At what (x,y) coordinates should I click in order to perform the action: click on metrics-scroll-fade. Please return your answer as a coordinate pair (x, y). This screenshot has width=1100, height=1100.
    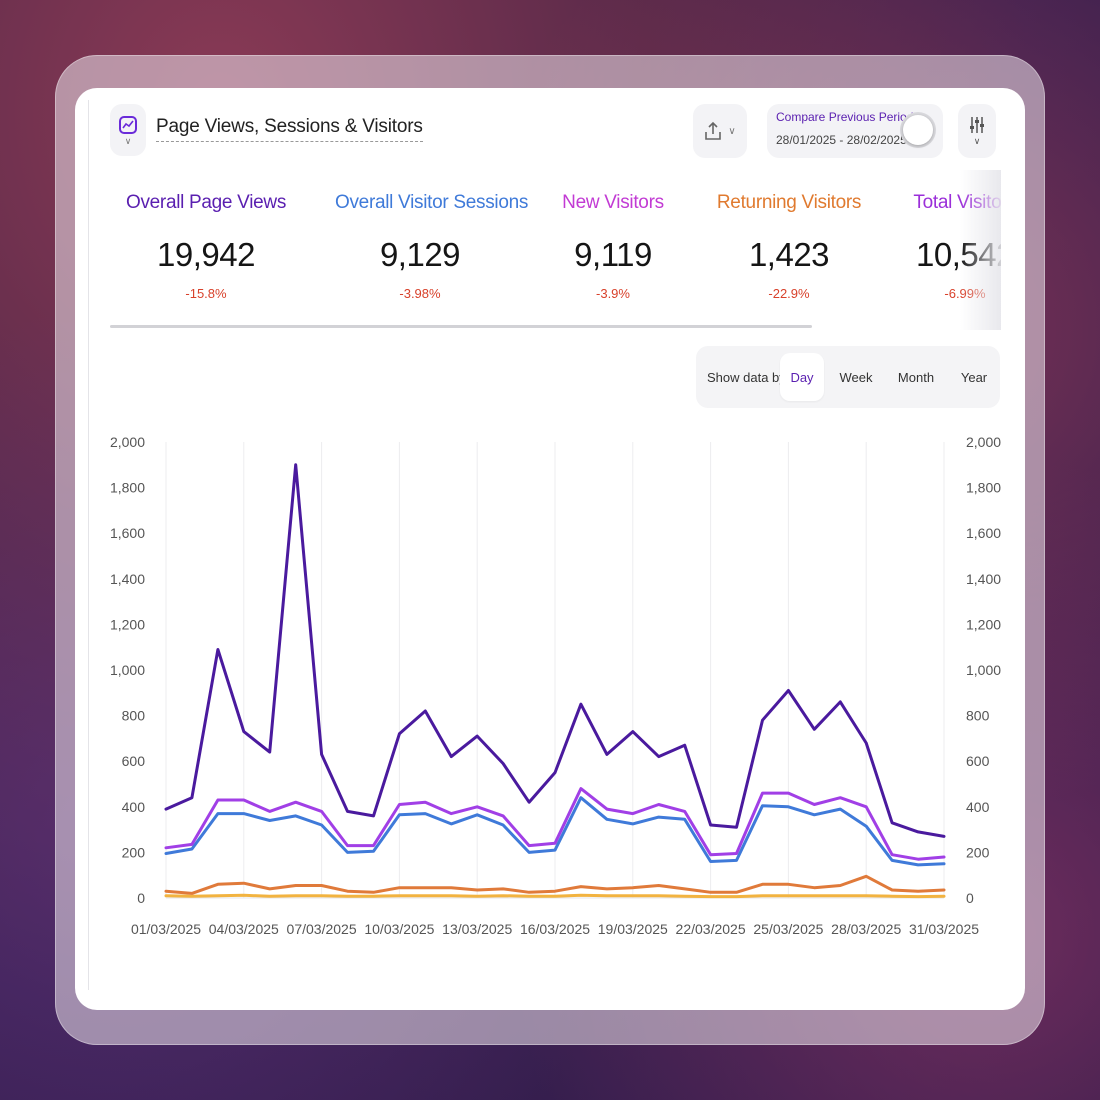
    Looking at the image, I should click on (980, 250).